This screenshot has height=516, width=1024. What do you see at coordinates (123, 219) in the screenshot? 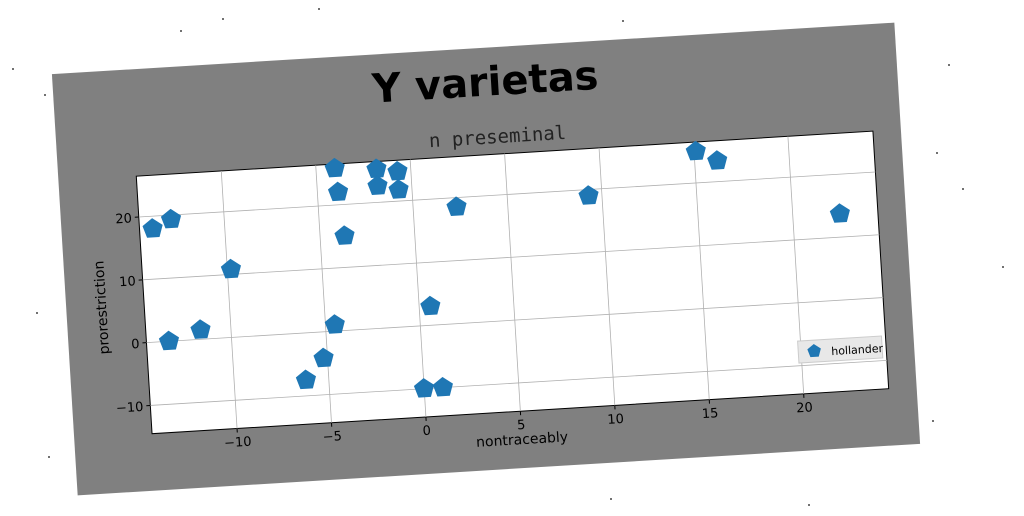
I see `y-tick-label: 20` at bounding box center [123, 219].